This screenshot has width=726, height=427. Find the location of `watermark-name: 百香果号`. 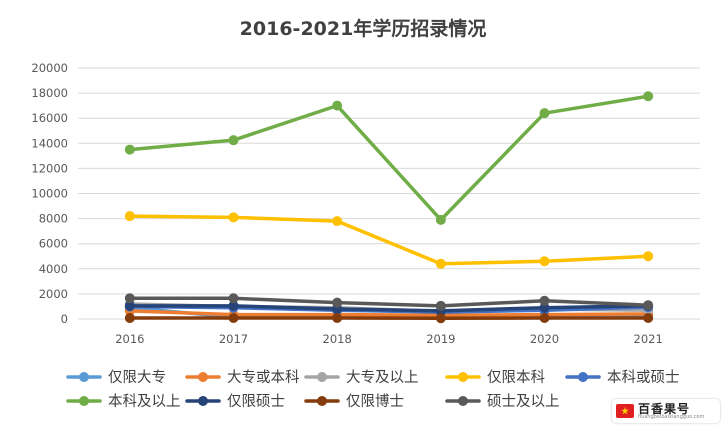

watermark-name: 百香果号 is located at coordinates (664, 408).